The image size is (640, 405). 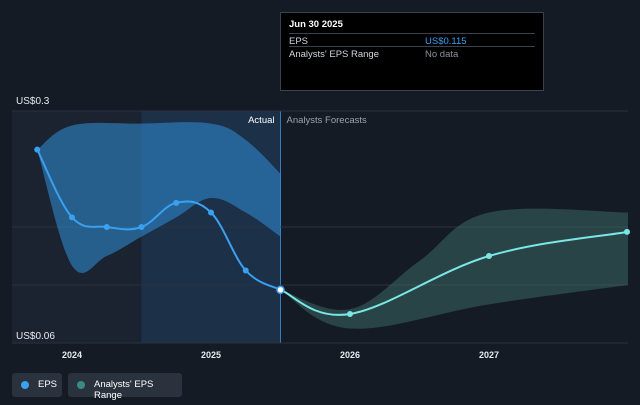 What do you see at coordinates (316, 24) in the screenshot?
I see `tooltip-date: Jun 30 2025` at bounding box center [316, 24].